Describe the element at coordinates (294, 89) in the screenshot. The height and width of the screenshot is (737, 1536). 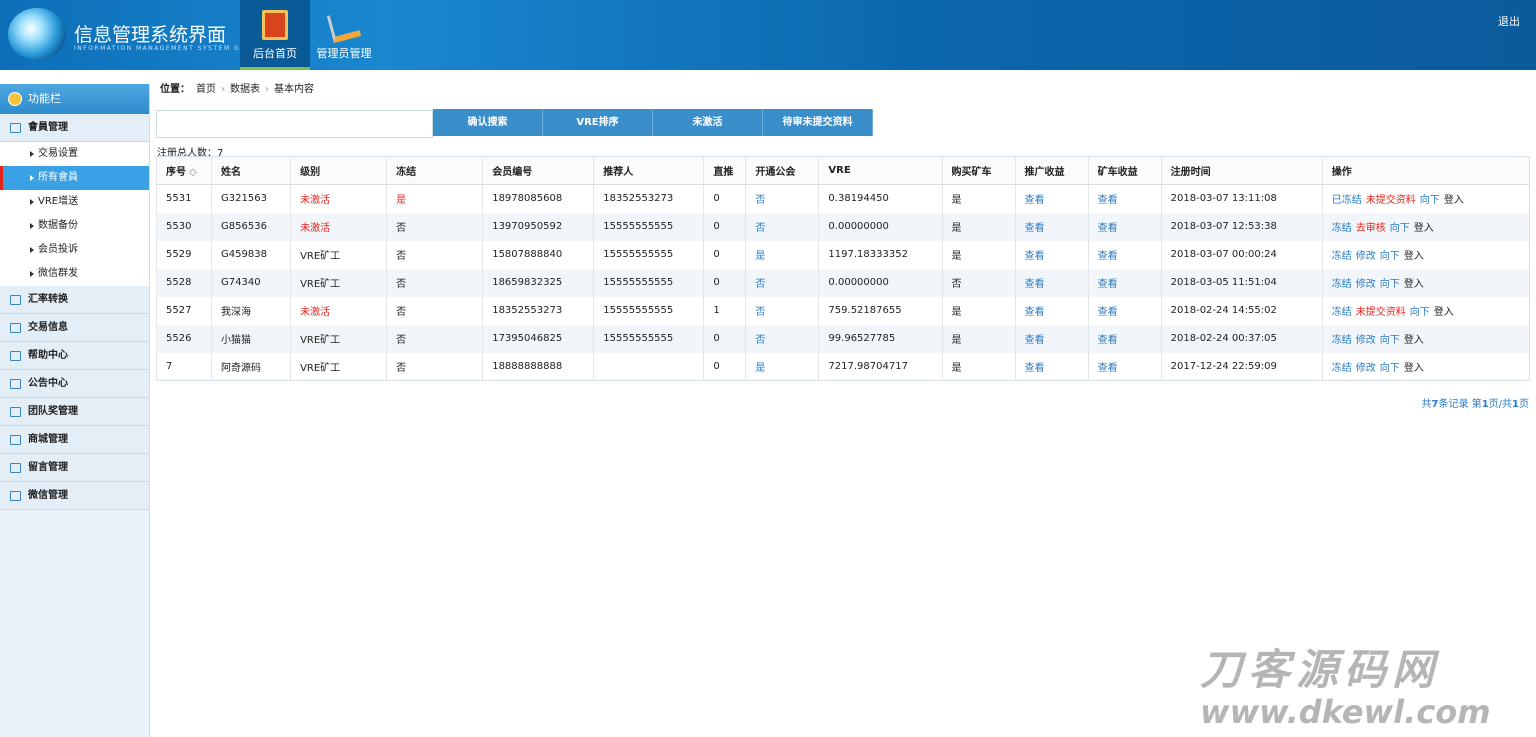
I see `breadcrumb-item: 基本内容` at that location.